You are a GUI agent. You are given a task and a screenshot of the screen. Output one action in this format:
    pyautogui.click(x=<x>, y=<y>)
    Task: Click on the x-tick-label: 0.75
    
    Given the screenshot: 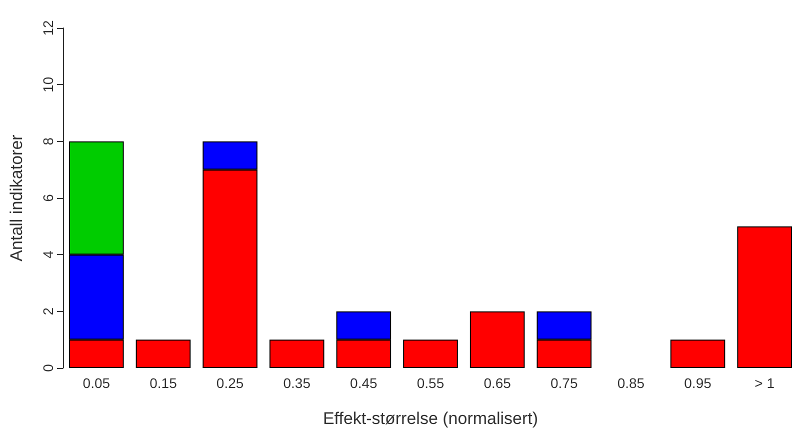 What is the action you would take?
    pyautogui.click(x=564, y=383)
    